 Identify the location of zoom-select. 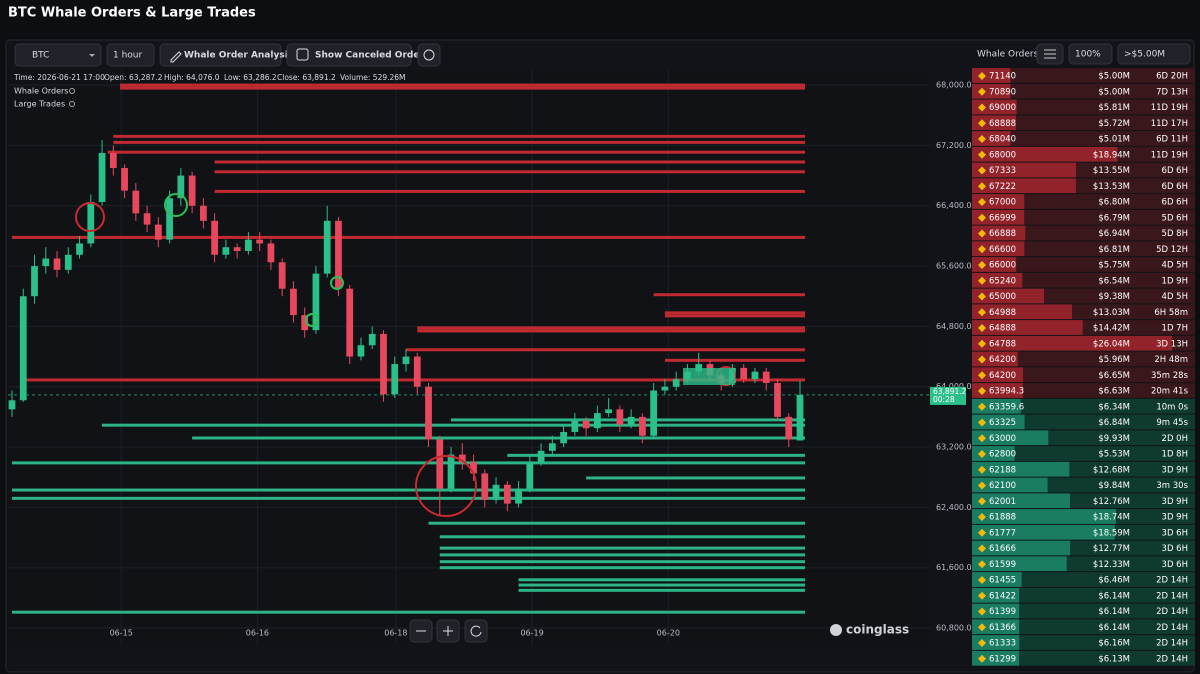
(1090, 54).